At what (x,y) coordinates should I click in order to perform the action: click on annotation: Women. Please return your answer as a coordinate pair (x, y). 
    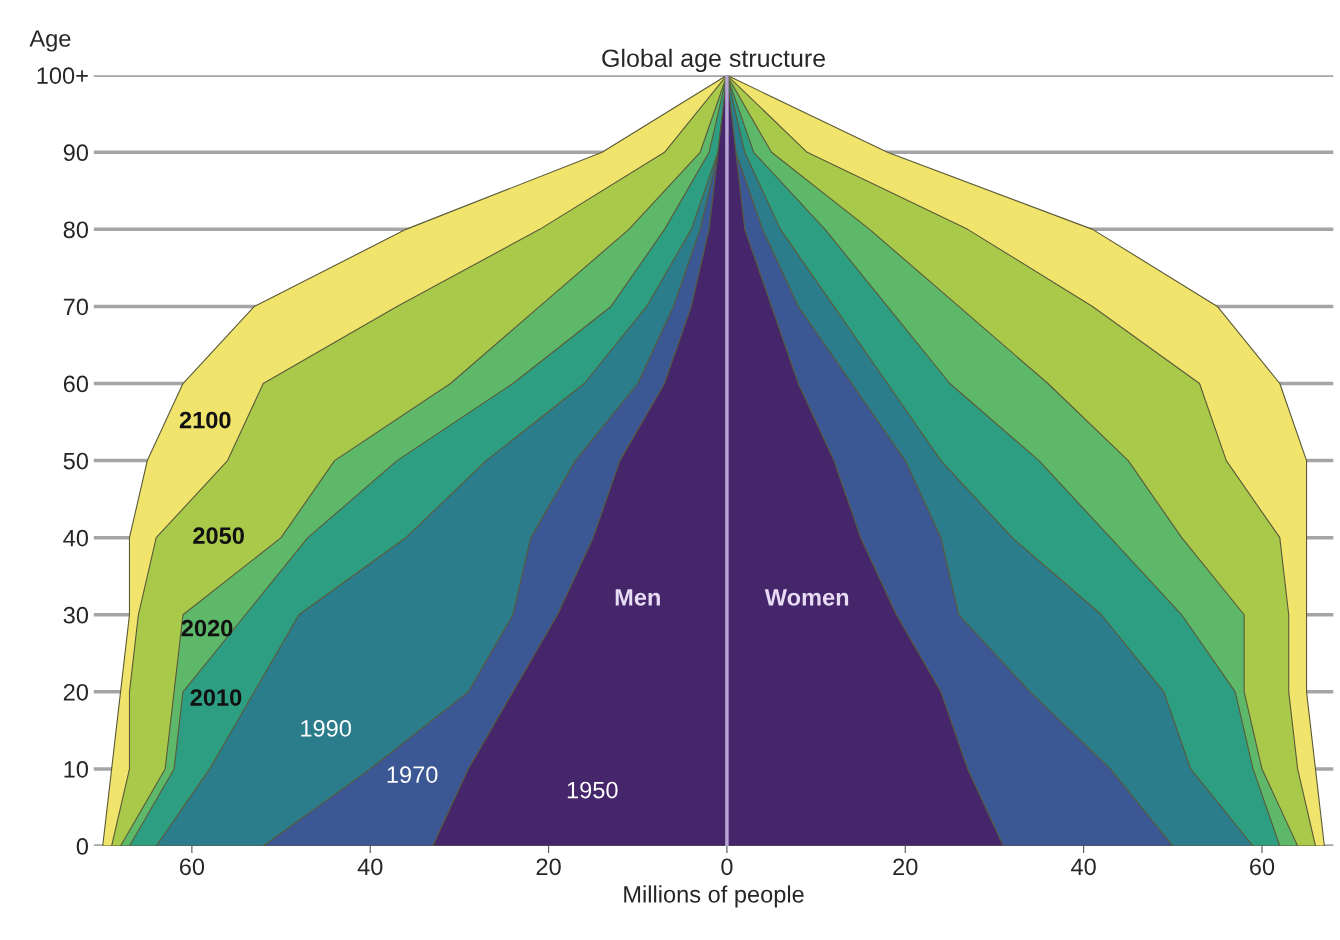
    Looking at the image, I should click on (806, 597).